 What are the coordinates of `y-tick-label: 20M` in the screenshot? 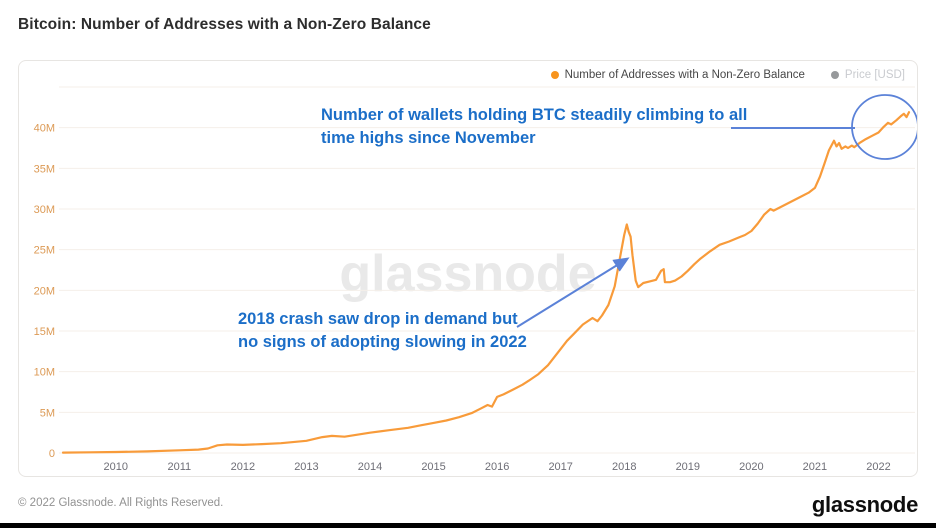 It's located at (44, 291).